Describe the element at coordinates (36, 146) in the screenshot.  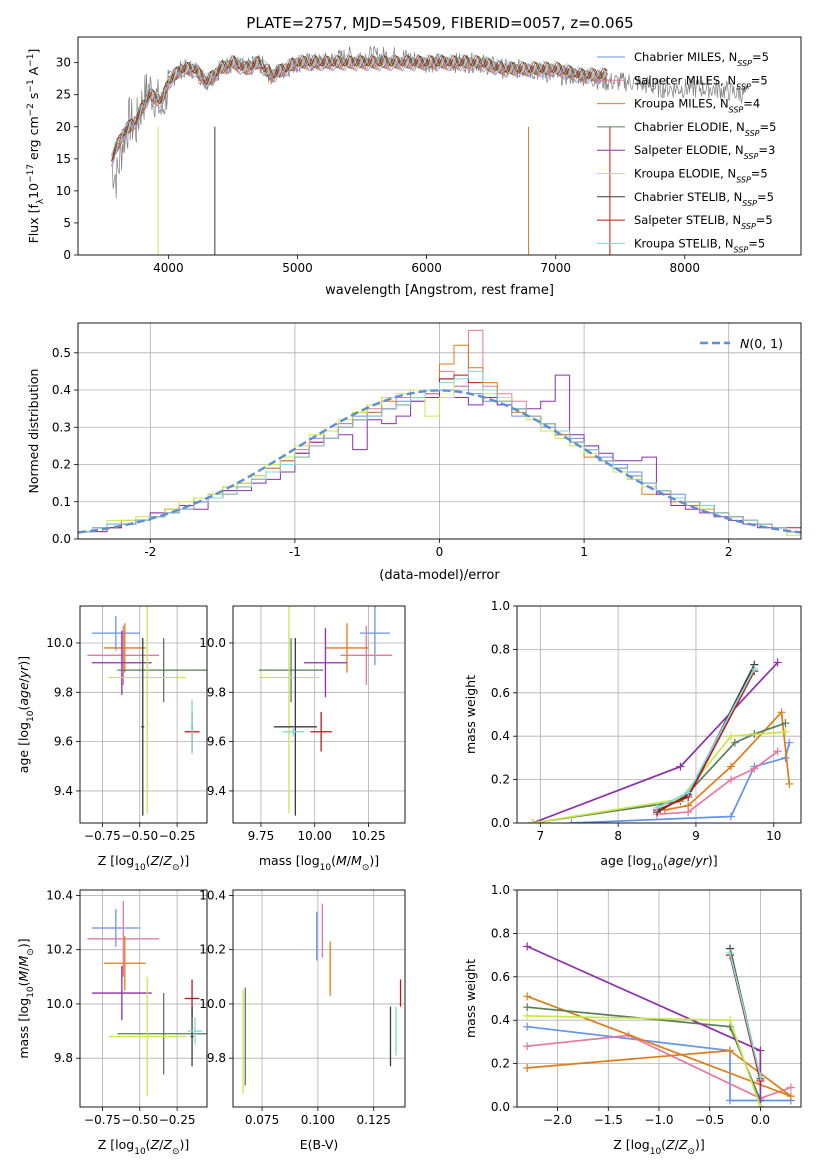
I see `y-axis-label: Flux [fλ10−17 erg cm−2 s−1 A−1]` at that location.